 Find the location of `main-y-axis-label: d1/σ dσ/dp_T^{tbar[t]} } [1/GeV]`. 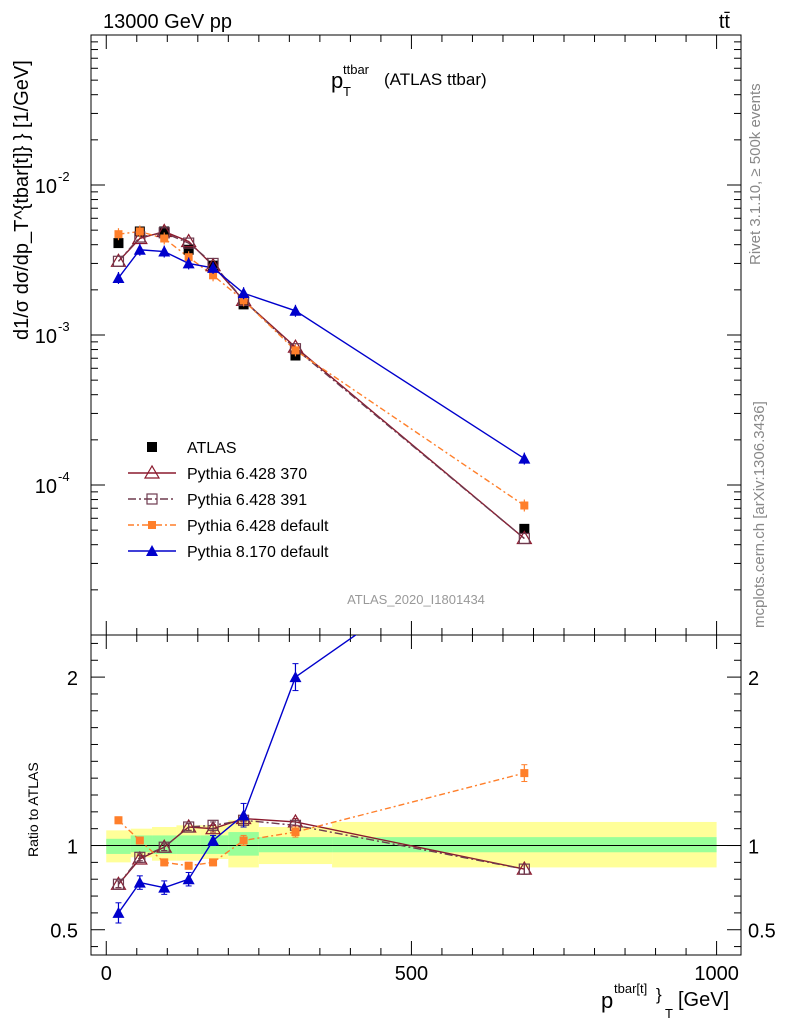

main-y-axis-label: d1/σ dσ/dp_T^{tbar[t]} } [1/GeV] is located at coordinates (22, 200).